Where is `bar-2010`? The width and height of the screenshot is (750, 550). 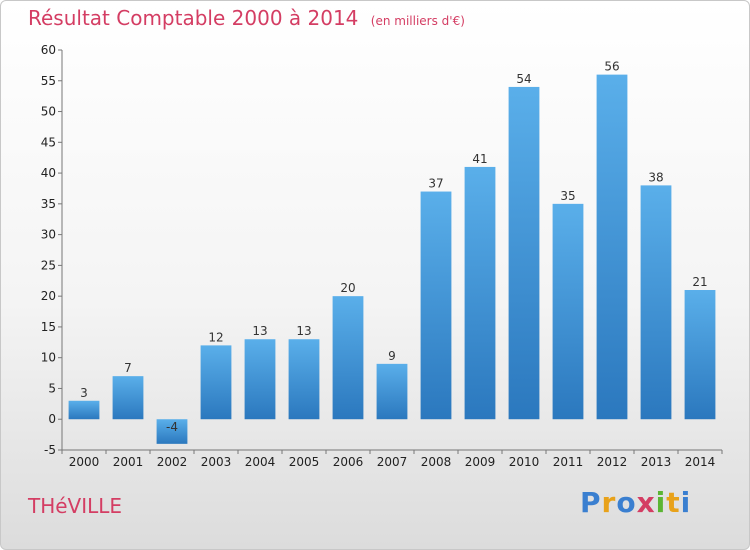
bar-2010 is located at coordinates (524, 253).